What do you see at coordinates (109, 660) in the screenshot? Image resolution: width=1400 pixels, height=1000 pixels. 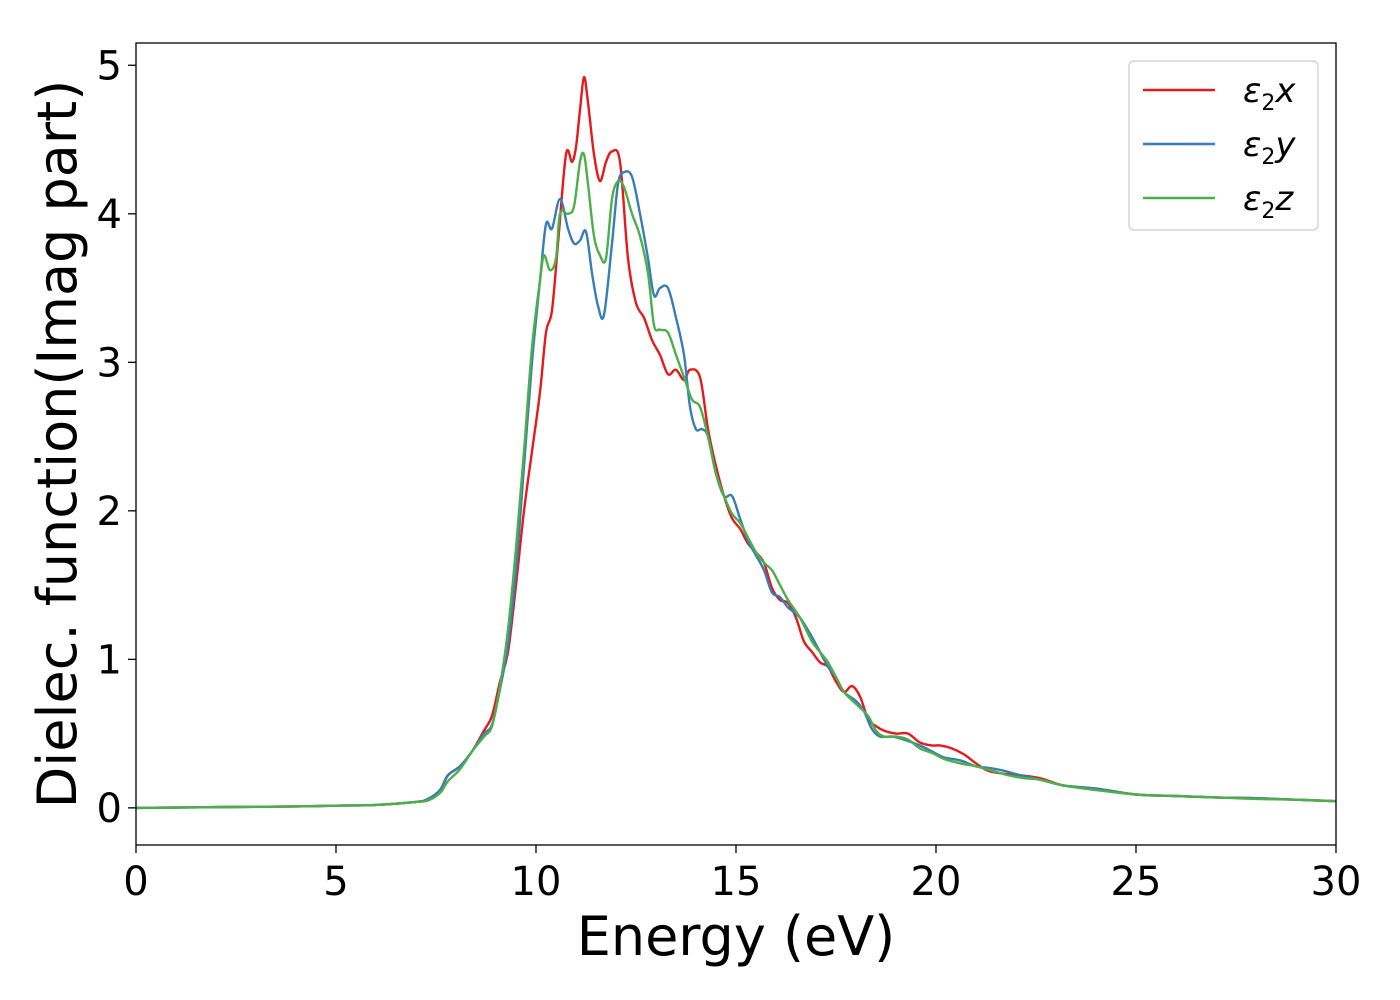 I see `y-tick-label: 1` at bounding box center [109, 660].